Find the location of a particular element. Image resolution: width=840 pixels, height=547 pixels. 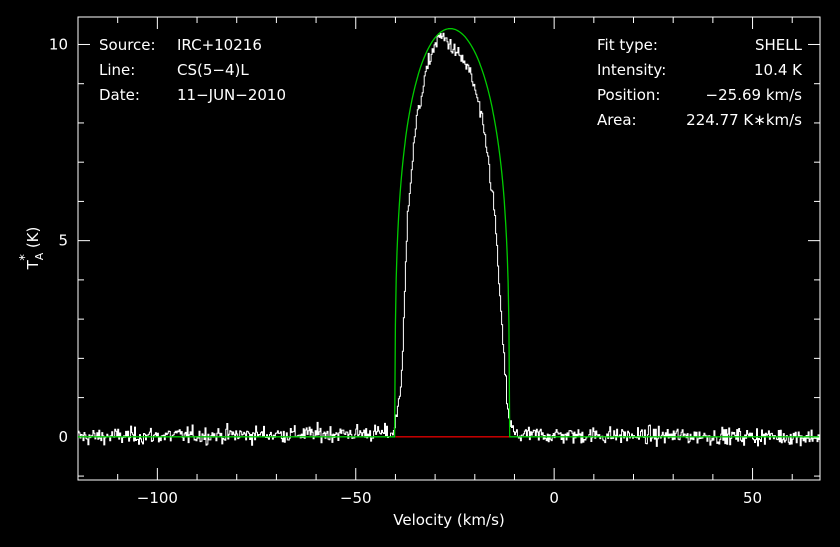

y-axis-label-unit: (K) is located at coordinates (33, 238).